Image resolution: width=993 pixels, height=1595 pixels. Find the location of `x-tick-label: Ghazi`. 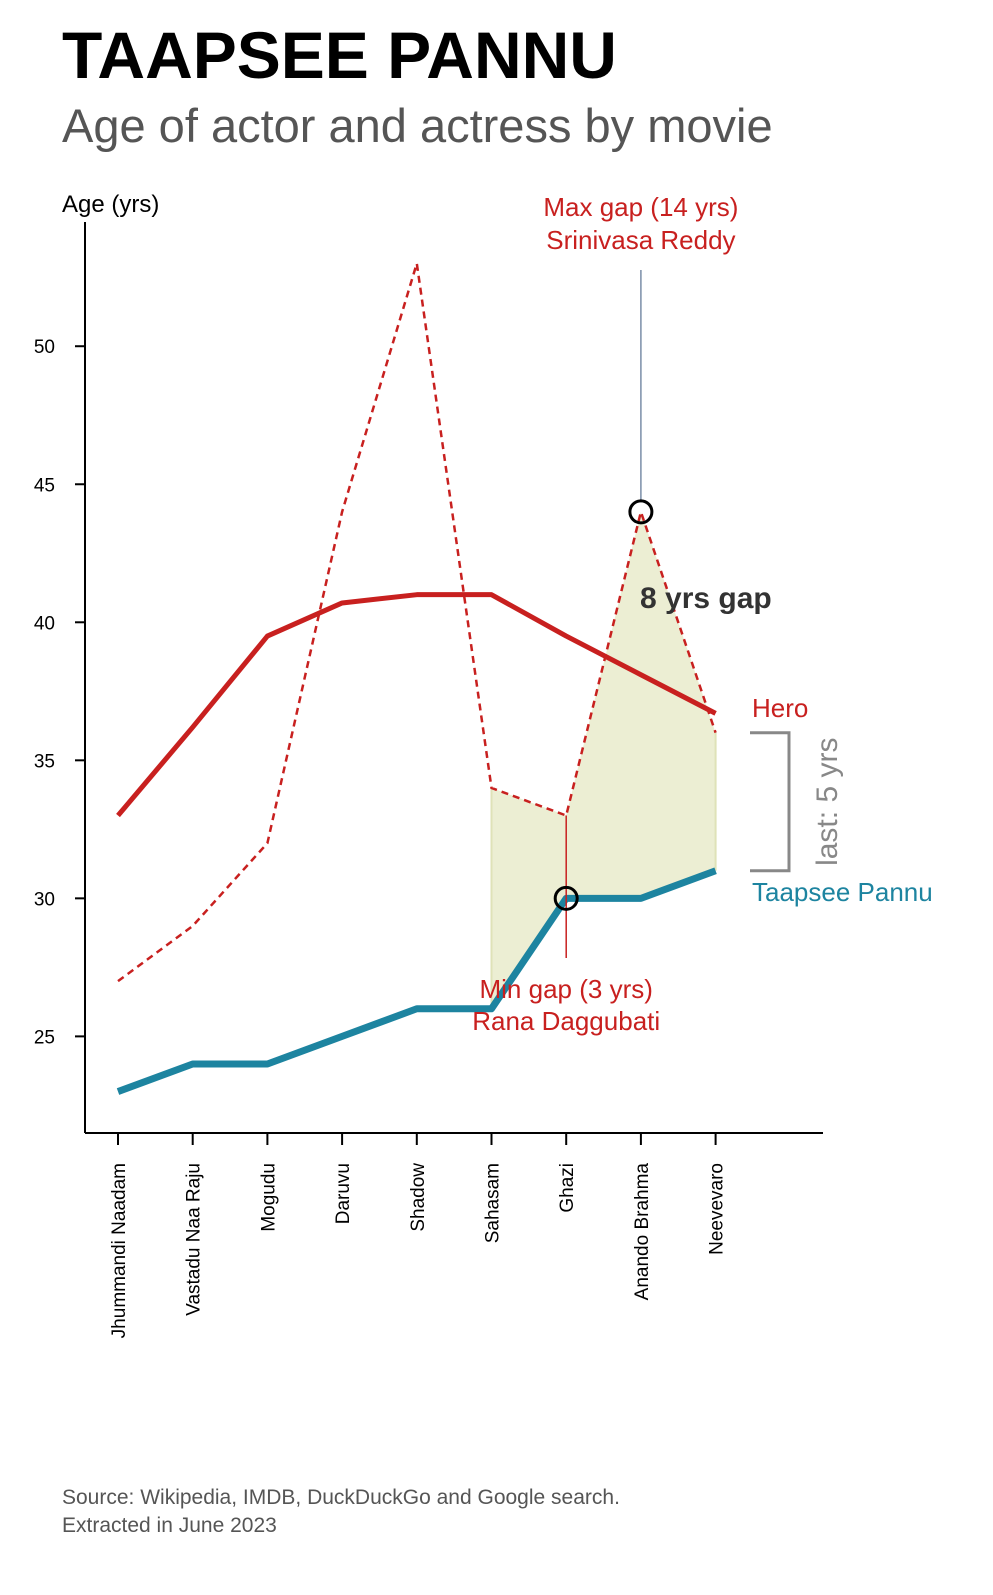

x-tick-label: Ghazi is located at coordinates (567, 1188).